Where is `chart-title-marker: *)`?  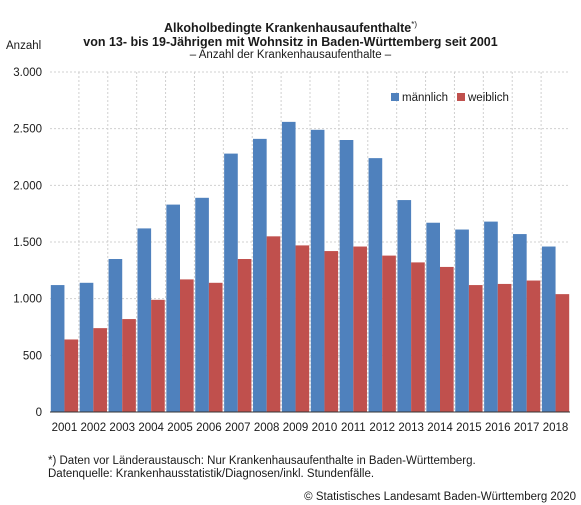 chart-title-marker: *) is located at coordinates (414, 24).